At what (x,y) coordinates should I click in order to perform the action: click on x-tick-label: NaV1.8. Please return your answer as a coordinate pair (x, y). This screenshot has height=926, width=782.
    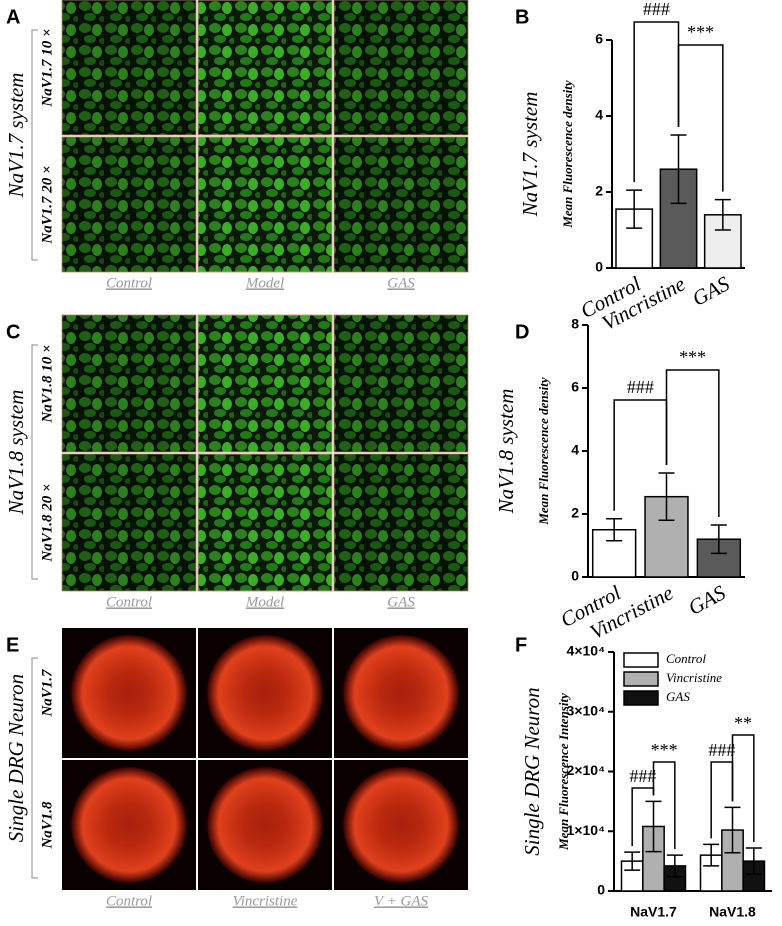
    Looking at the image, I should click on (732, 912).